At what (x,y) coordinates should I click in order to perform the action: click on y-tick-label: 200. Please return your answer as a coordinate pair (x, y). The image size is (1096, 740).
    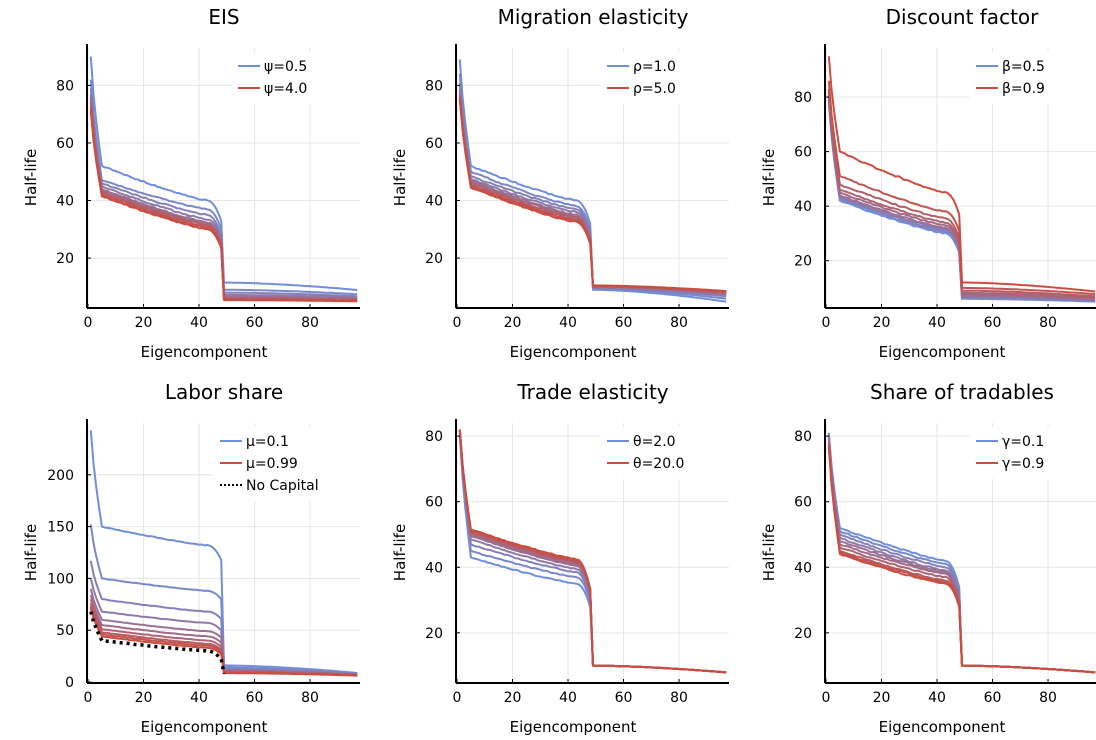
    Looking at the image, I should click on (60, 476).